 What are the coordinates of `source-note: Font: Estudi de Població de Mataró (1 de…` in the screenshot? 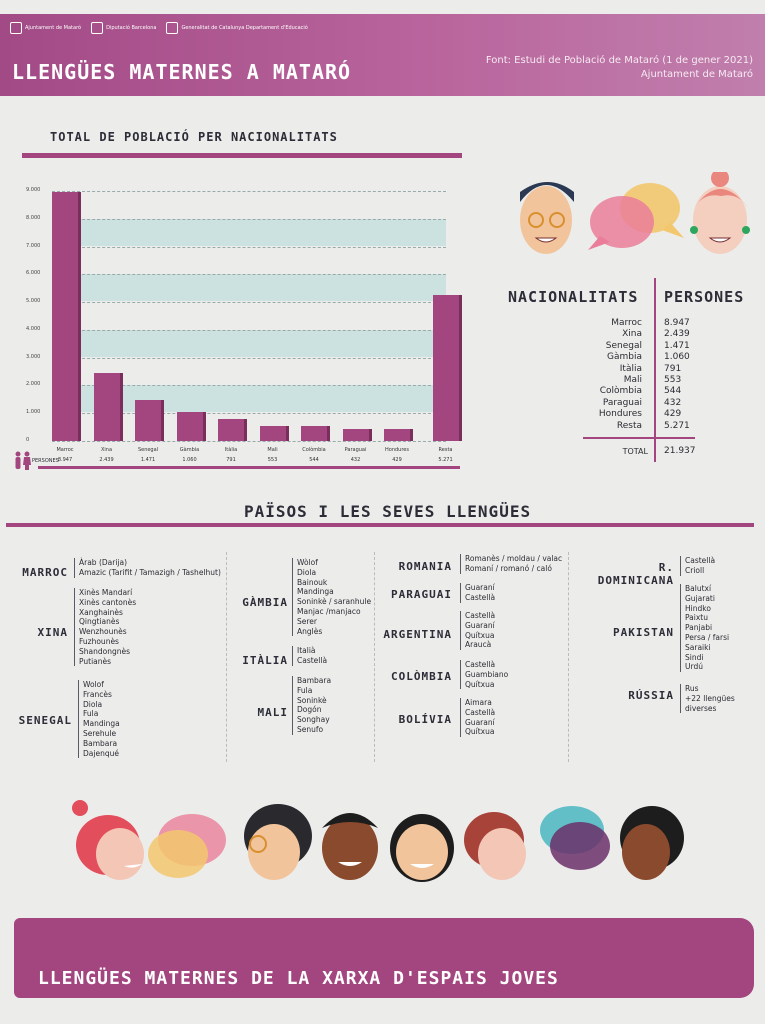 It's located at (619, 68).